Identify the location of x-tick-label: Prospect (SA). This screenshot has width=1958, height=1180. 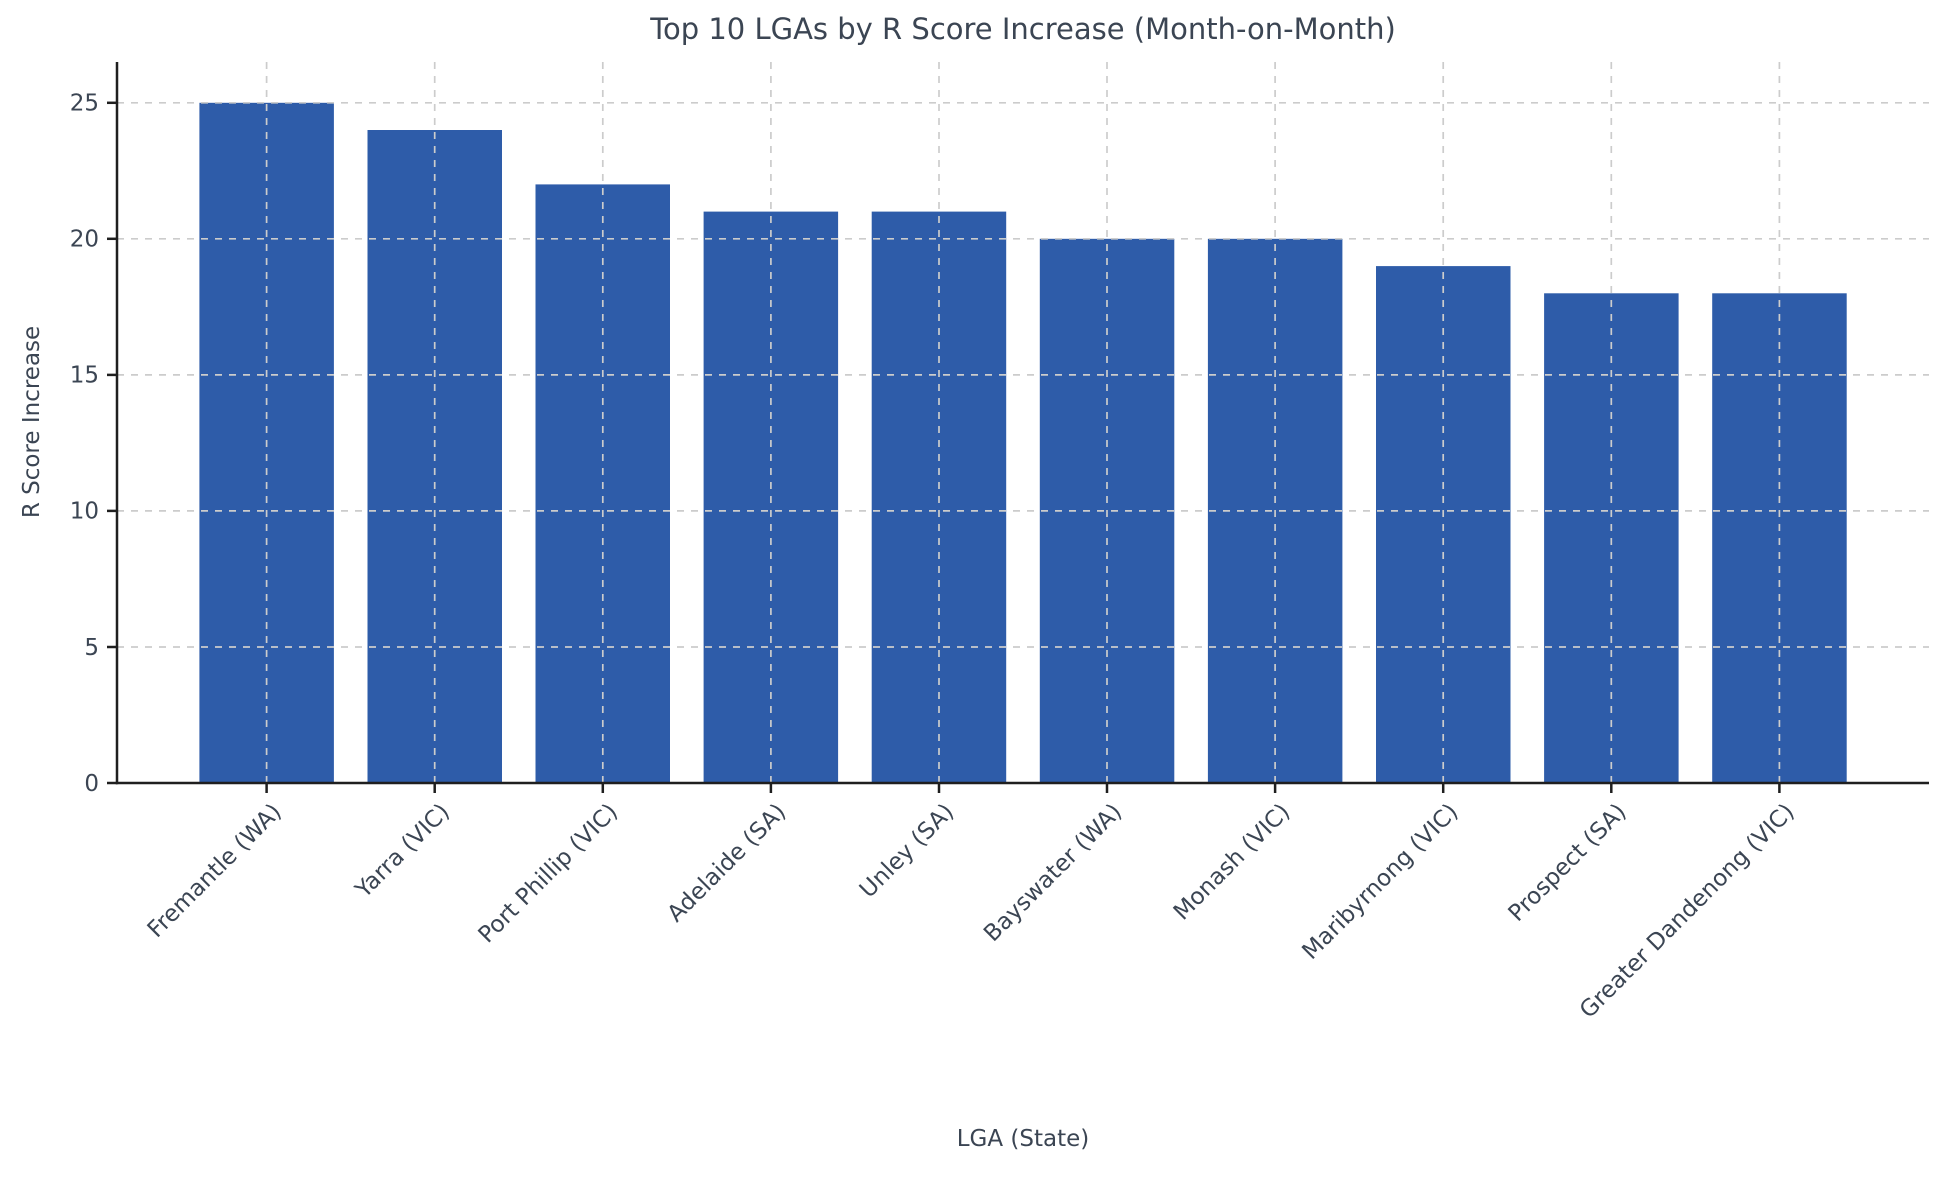
(1568, 863).